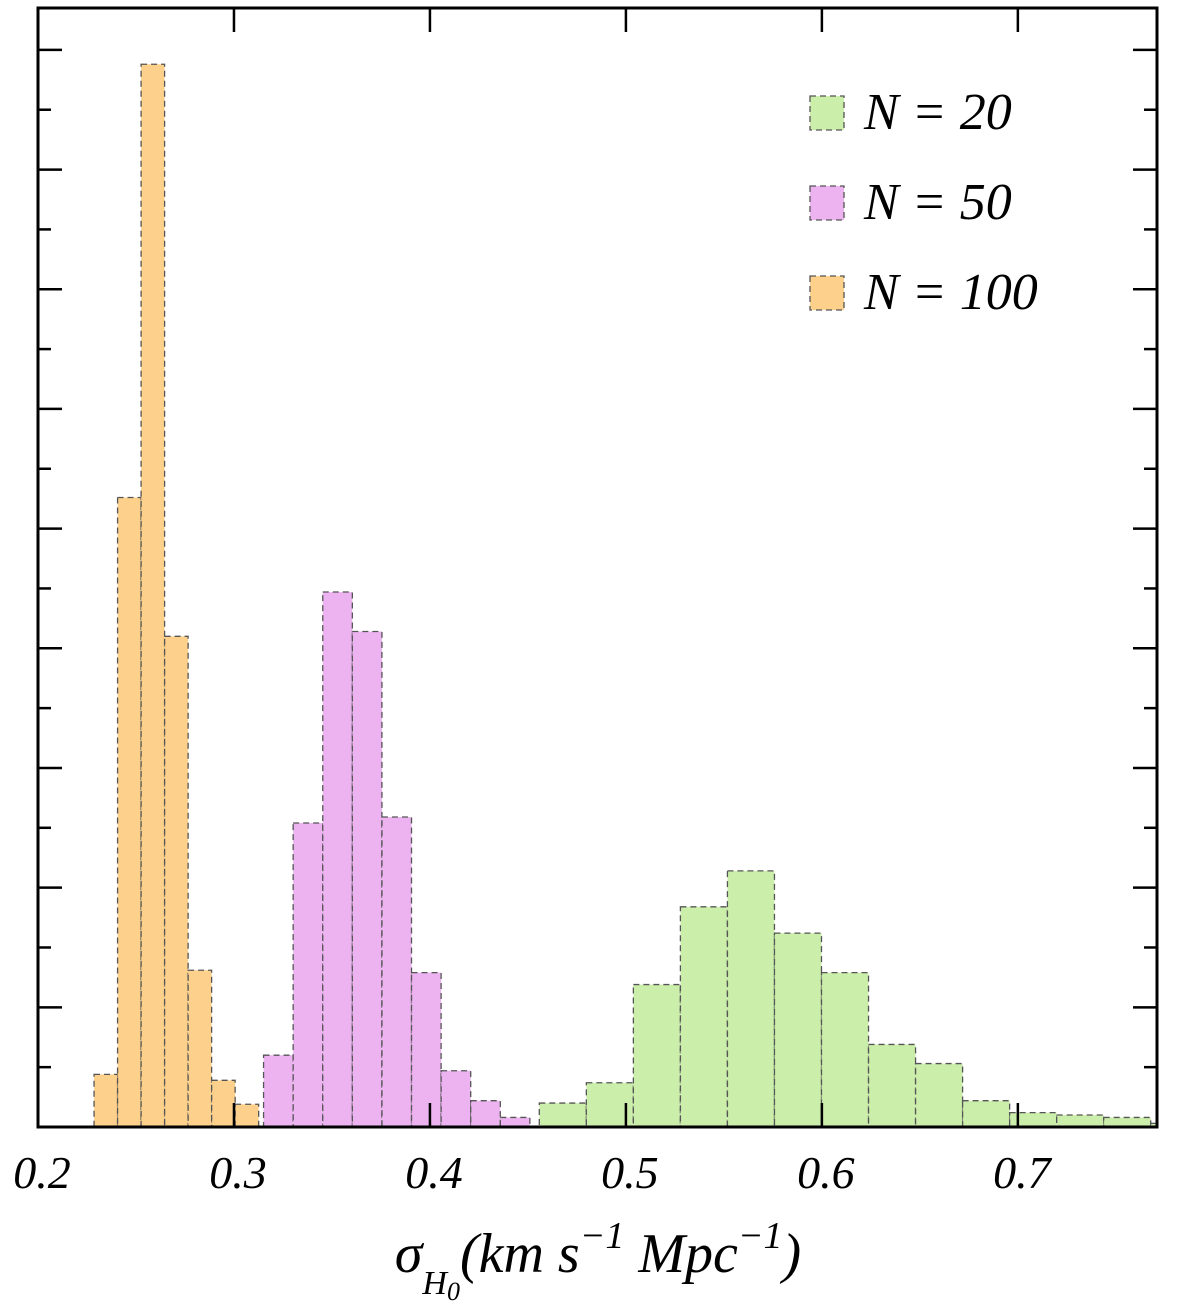  I want to click on x-tick-label: 0.3, so click(238, 1172).